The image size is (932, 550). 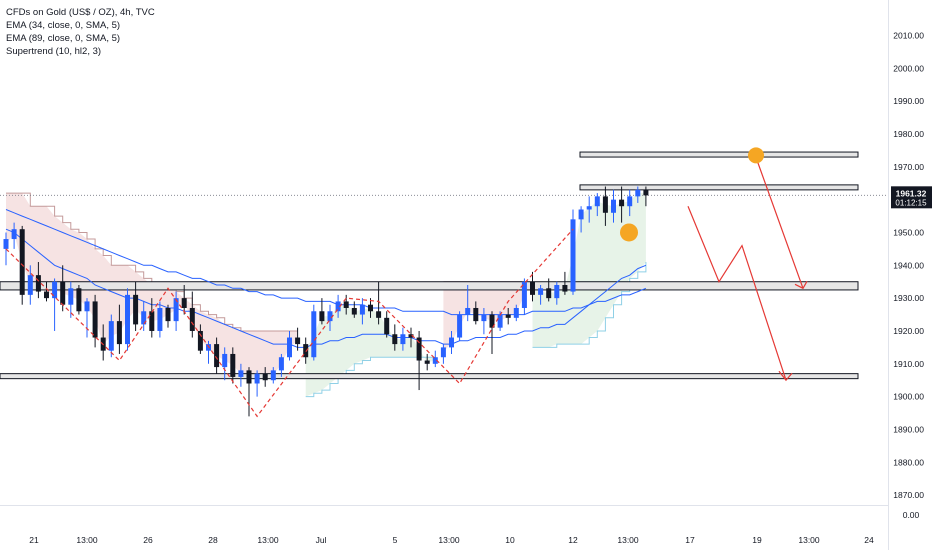 What do you see at coordinates (628, 540) in the screenshot?
I see `x-tick-label-10: 13:00` at bounding box center [628, 540].